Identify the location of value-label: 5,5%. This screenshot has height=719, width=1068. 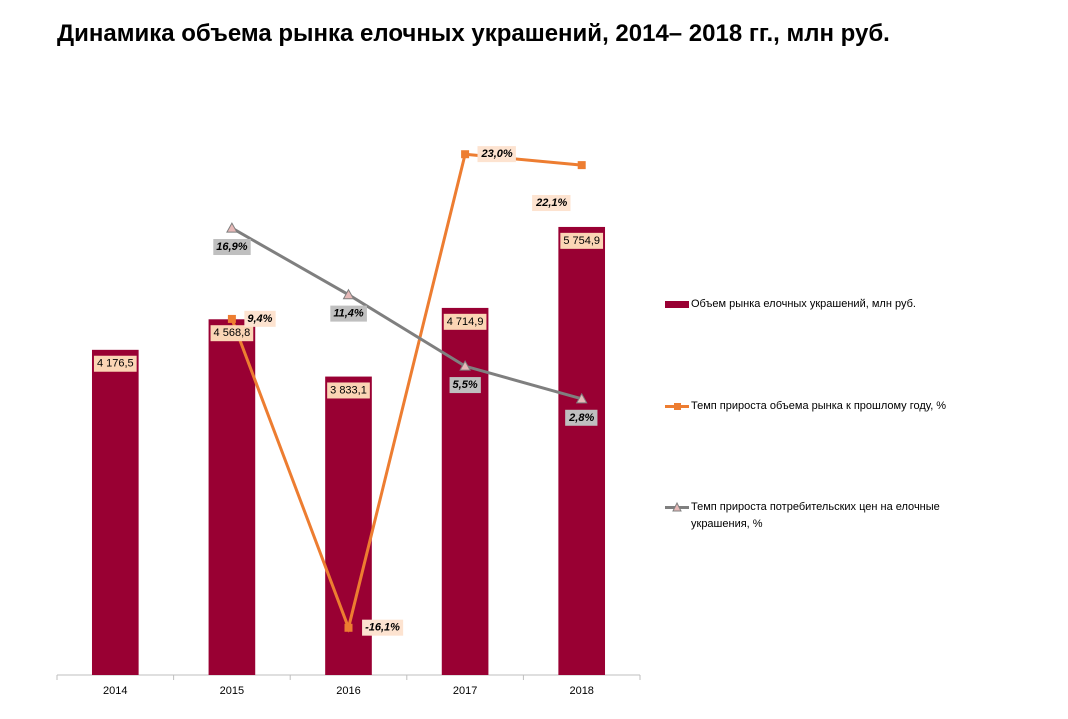
(465, 385).